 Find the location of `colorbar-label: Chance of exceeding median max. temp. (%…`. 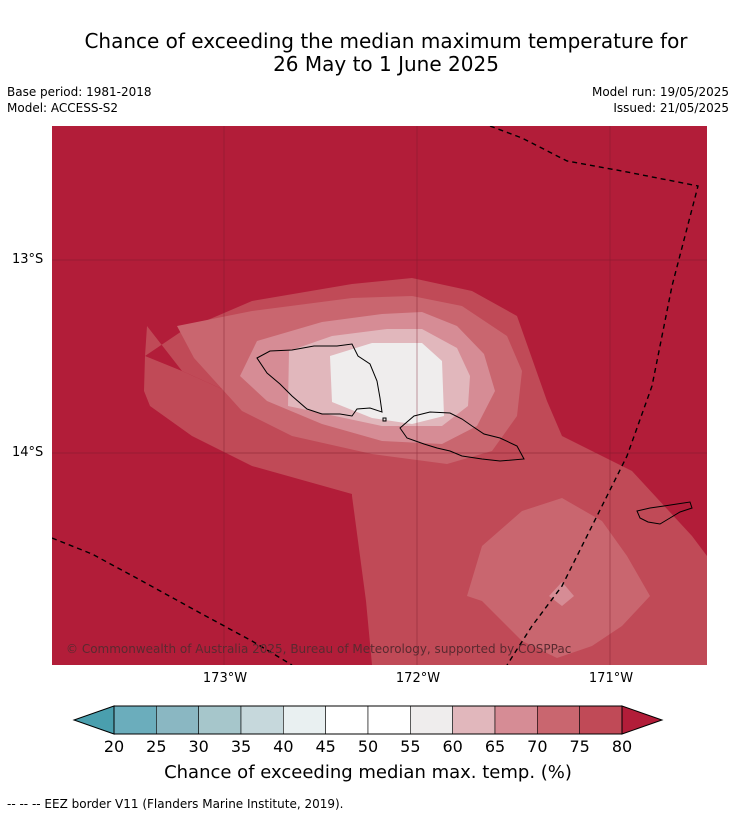

colorbar-label: Chance of exceeding median max. temp. (%… is located at coordinates (368, 772).